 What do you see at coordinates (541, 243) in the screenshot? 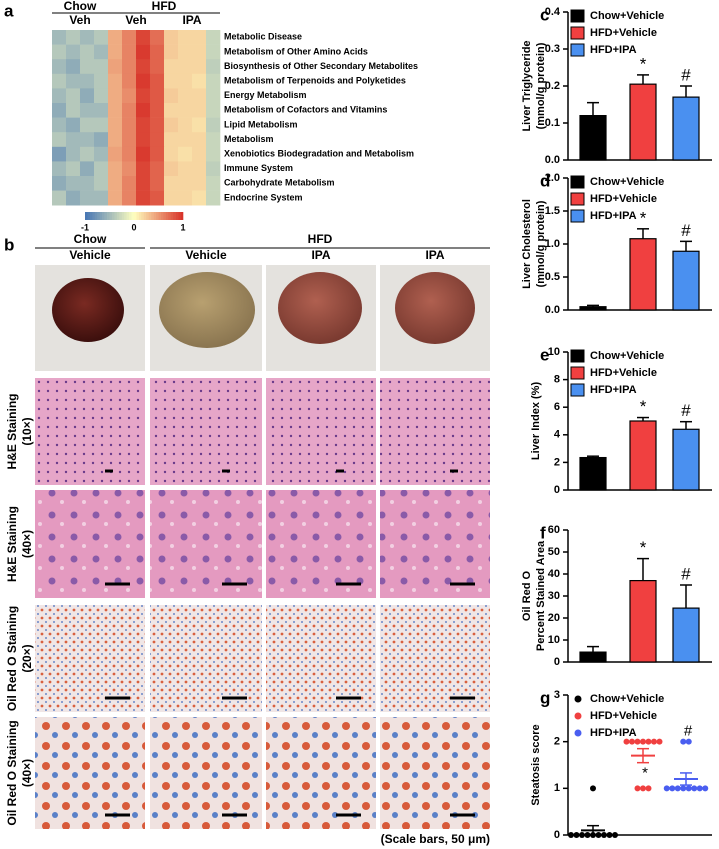
I see `y-axis-label: (mmol/g protein)` at bounding box center [541, 243].